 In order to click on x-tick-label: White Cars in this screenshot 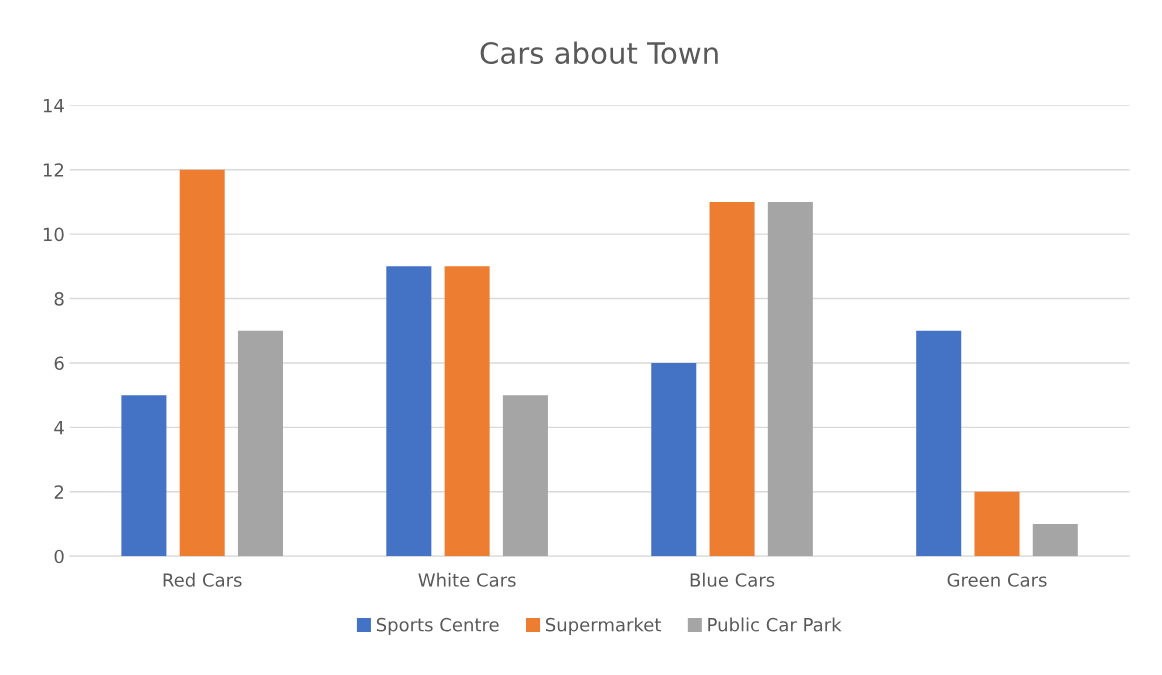, I will do `click(467, 579)`.